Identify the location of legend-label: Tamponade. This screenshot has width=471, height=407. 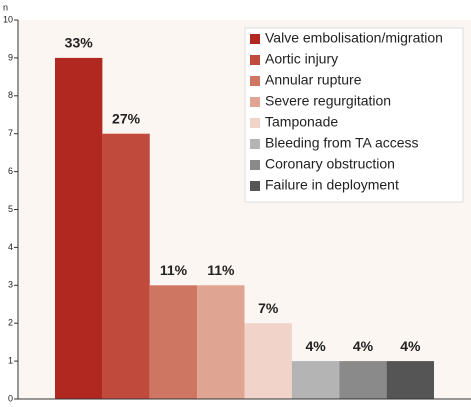
(301, 122).